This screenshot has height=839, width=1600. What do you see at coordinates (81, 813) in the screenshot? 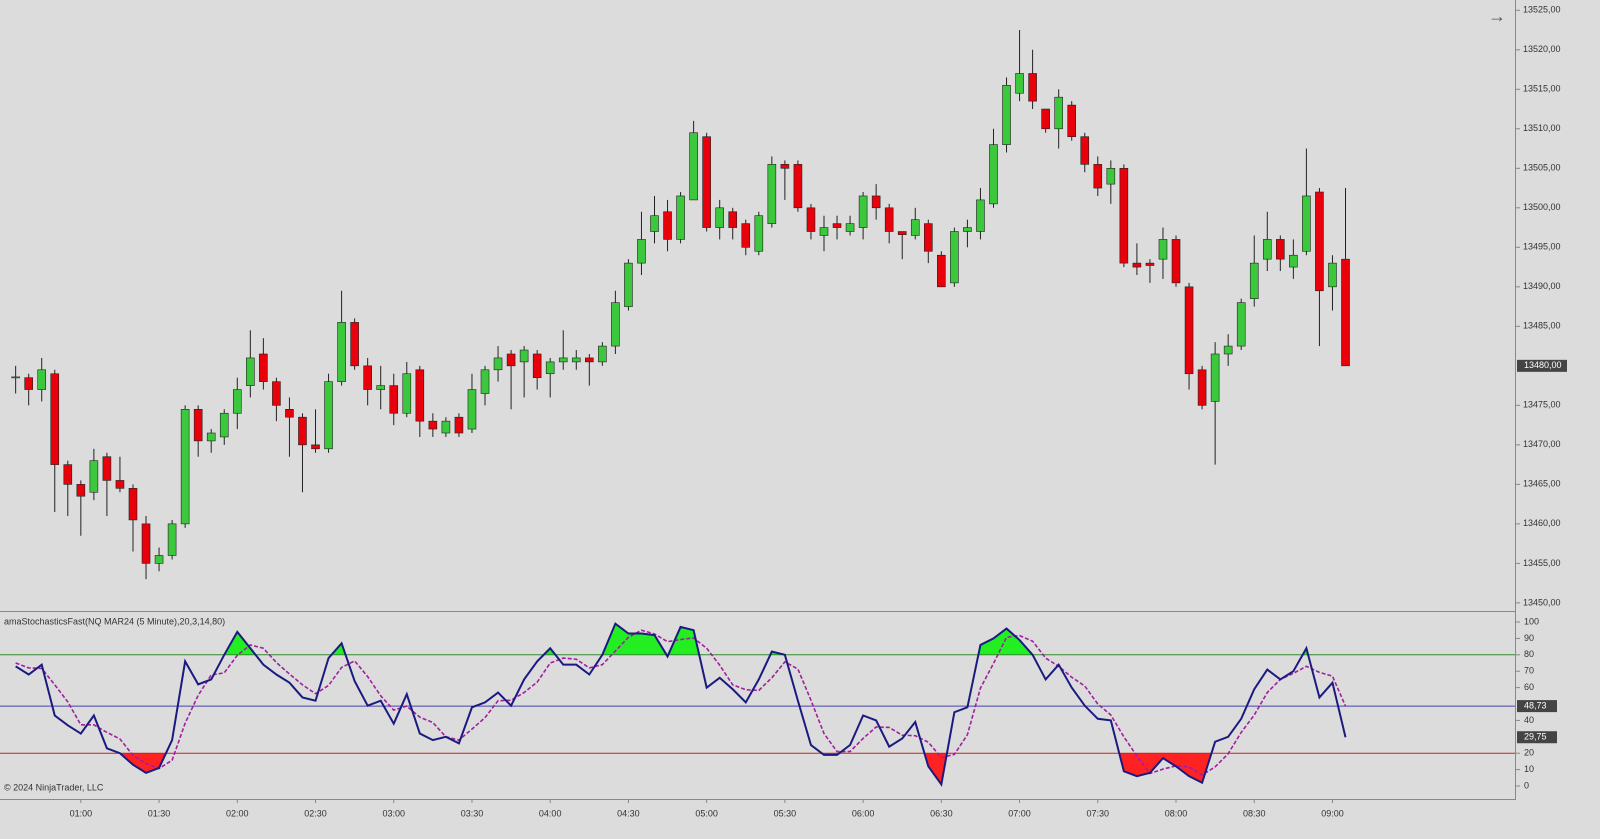
I see `x-tick-label: 01:00` at bounding box center [81, 813].